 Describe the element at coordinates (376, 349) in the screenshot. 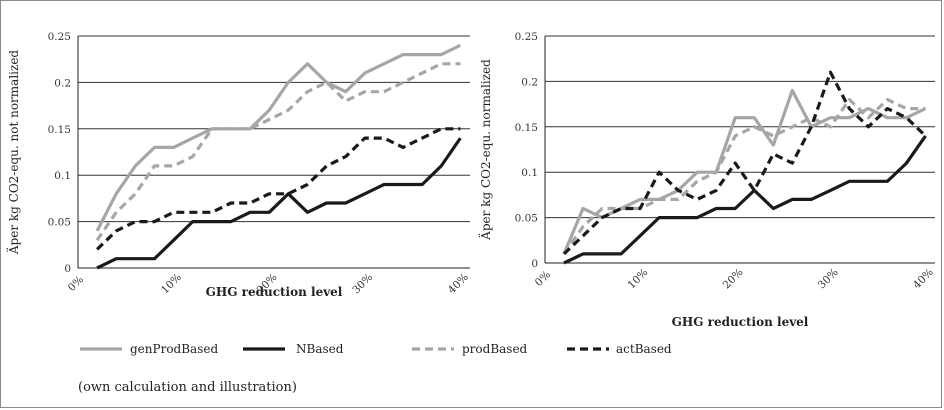

I see `legend: genProdBased NBased prodBased actBased` at that location.